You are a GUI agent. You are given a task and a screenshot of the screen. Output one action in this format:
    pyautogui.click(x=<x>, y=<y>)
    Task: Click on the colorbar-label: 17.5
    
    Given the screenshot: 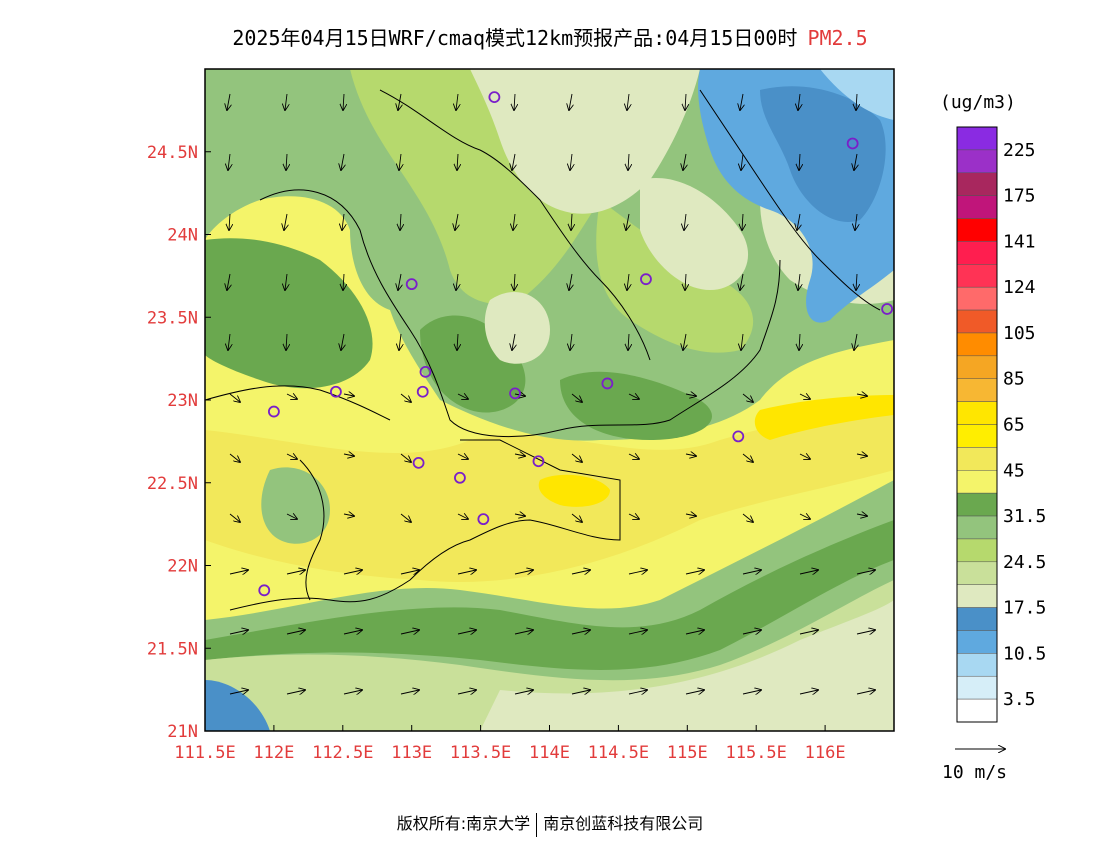 What is the action you would take?
    pyautogui.click(x=1024, y=608)
    